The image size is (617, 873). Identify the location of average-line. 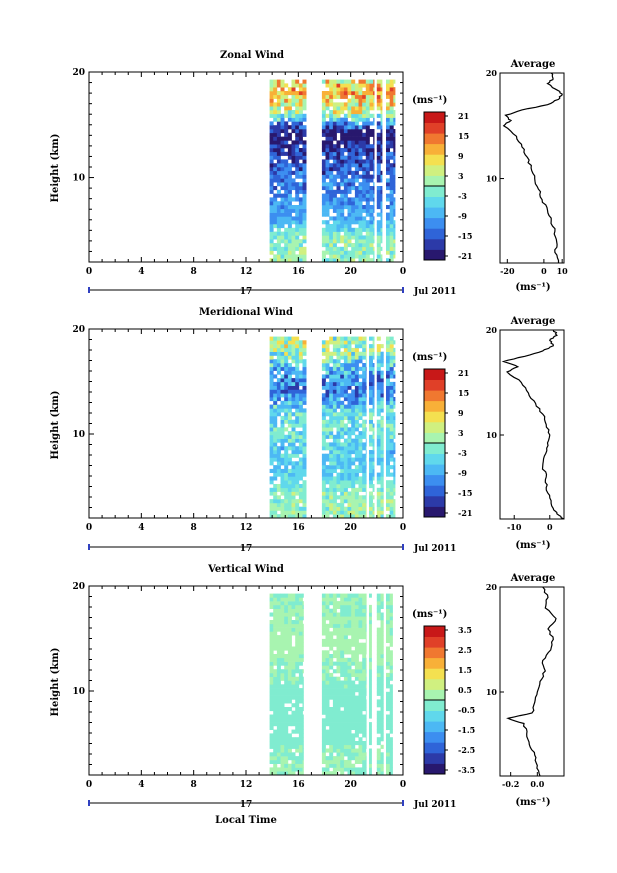
(533, 424).